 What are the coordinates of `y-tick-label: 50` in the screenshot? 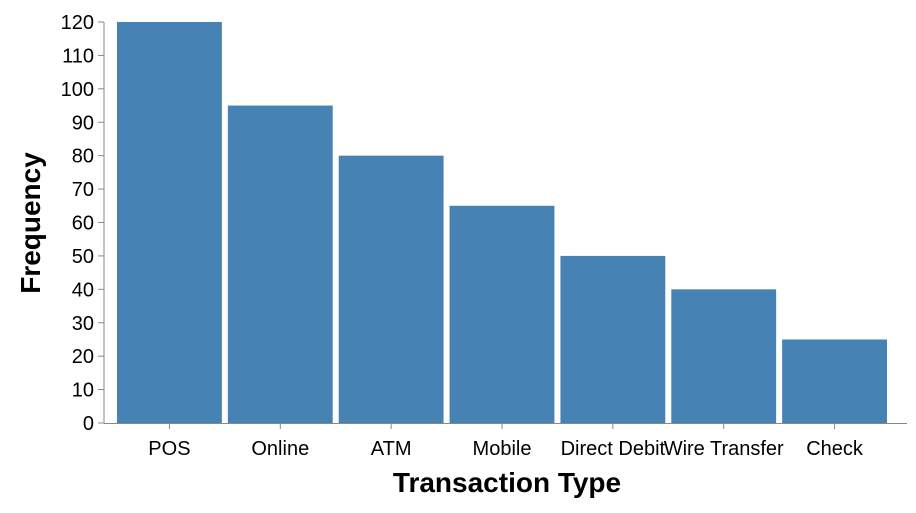 It's located at (83, 257).